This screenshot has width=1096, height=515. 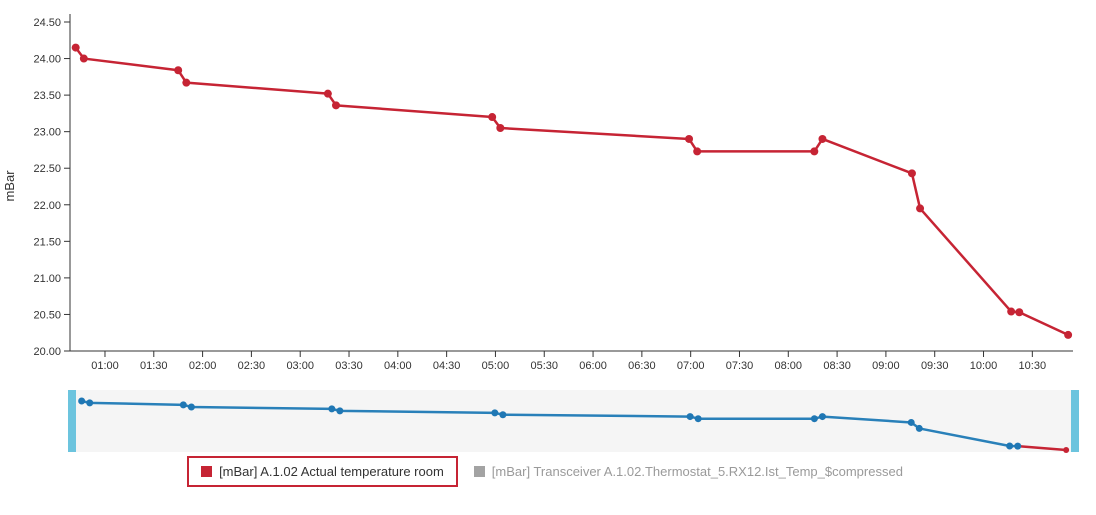 I want to click on navigator-track, so click(x=573, y=421).